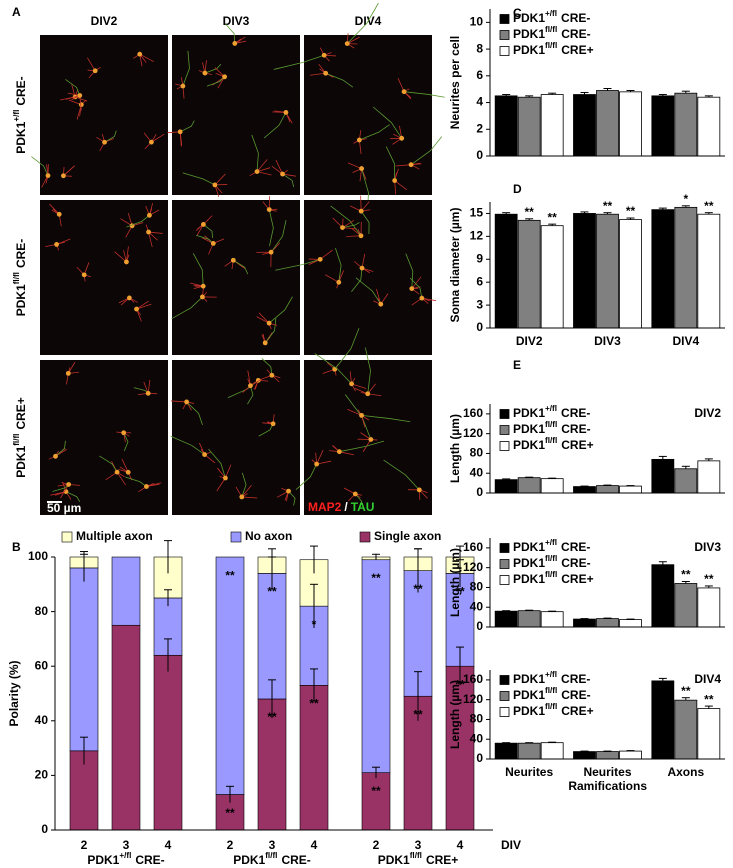 The image size is (733, 868). I want to click on row-label-sup: fl/fl, so click(16, 278).